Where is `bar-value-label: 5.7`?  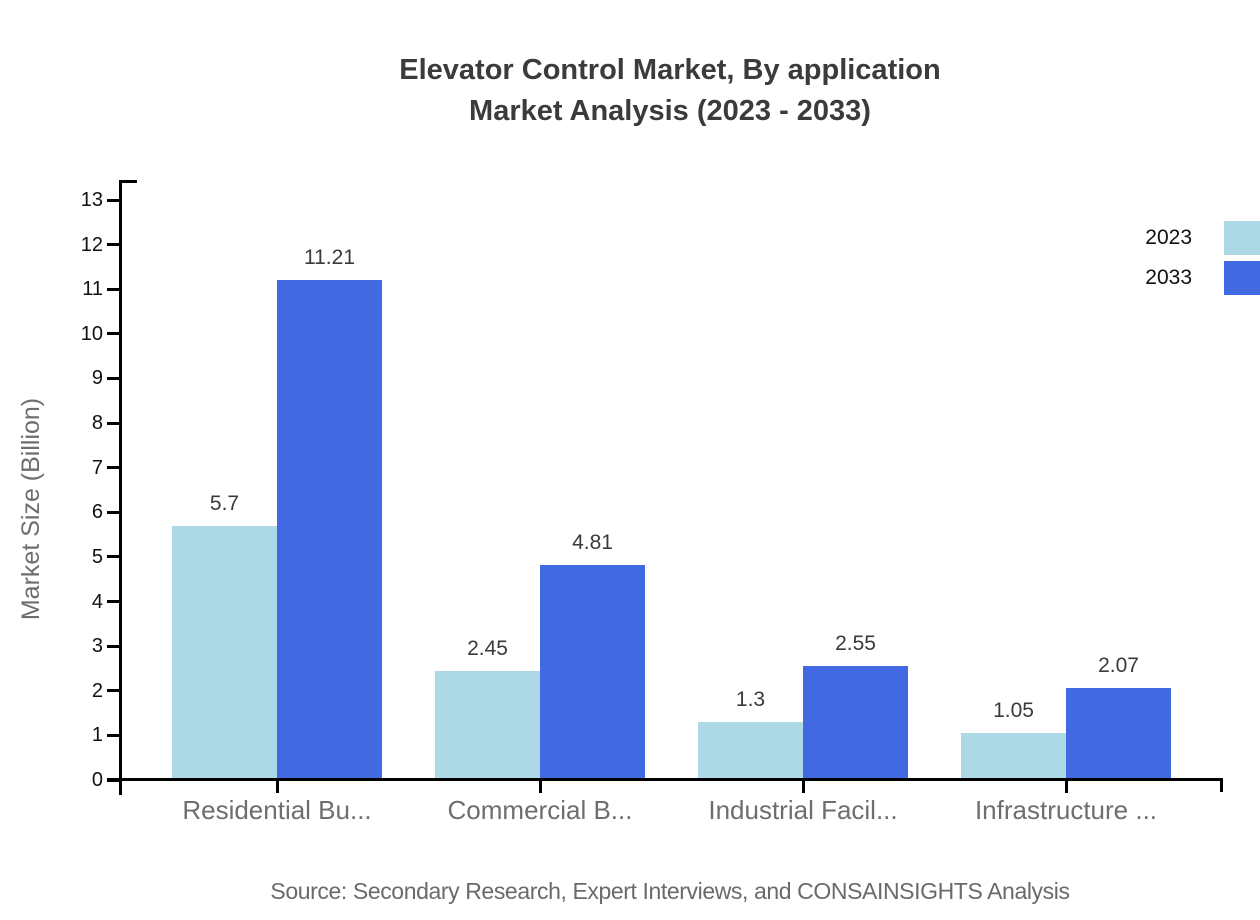
bar-value-label: 5.7 is located at coordinates (224, 503).